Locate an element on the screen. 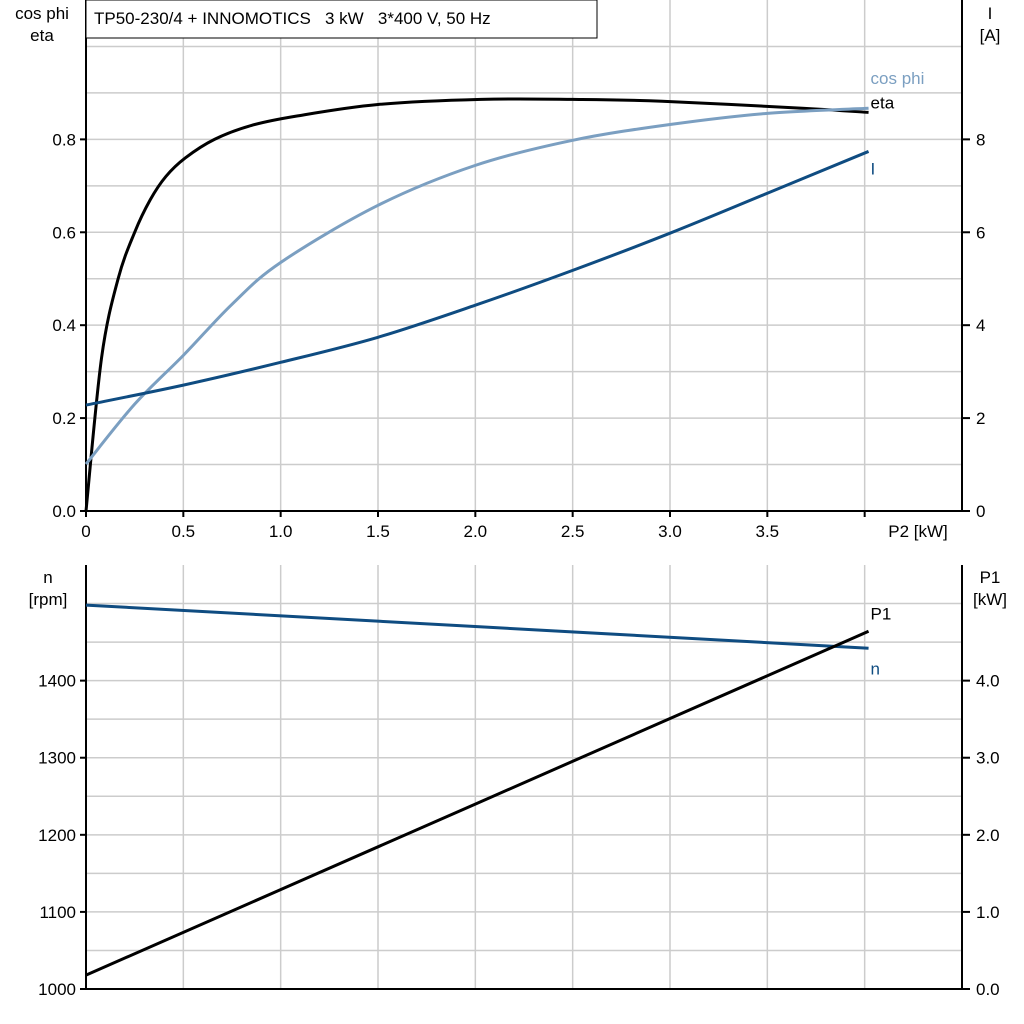 Image resolution: width=1024 pixels, height=1024 pixels. y-left-label: eta is located at coordinates (42, 35).